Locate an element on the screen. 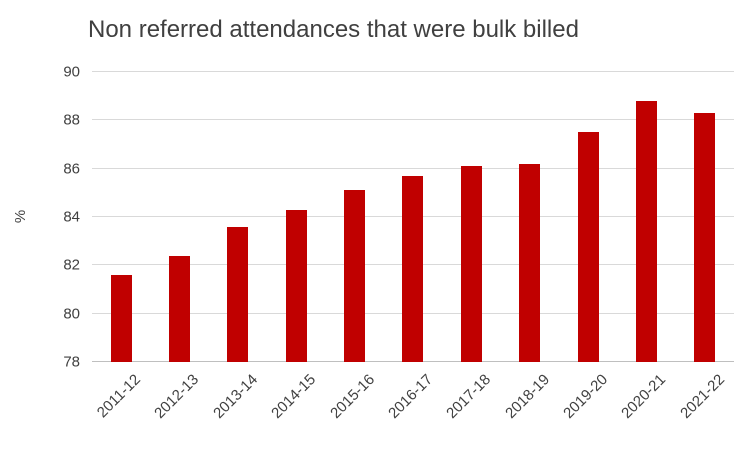  category-slot: 2018-19 is located at coordinates (530, 247).